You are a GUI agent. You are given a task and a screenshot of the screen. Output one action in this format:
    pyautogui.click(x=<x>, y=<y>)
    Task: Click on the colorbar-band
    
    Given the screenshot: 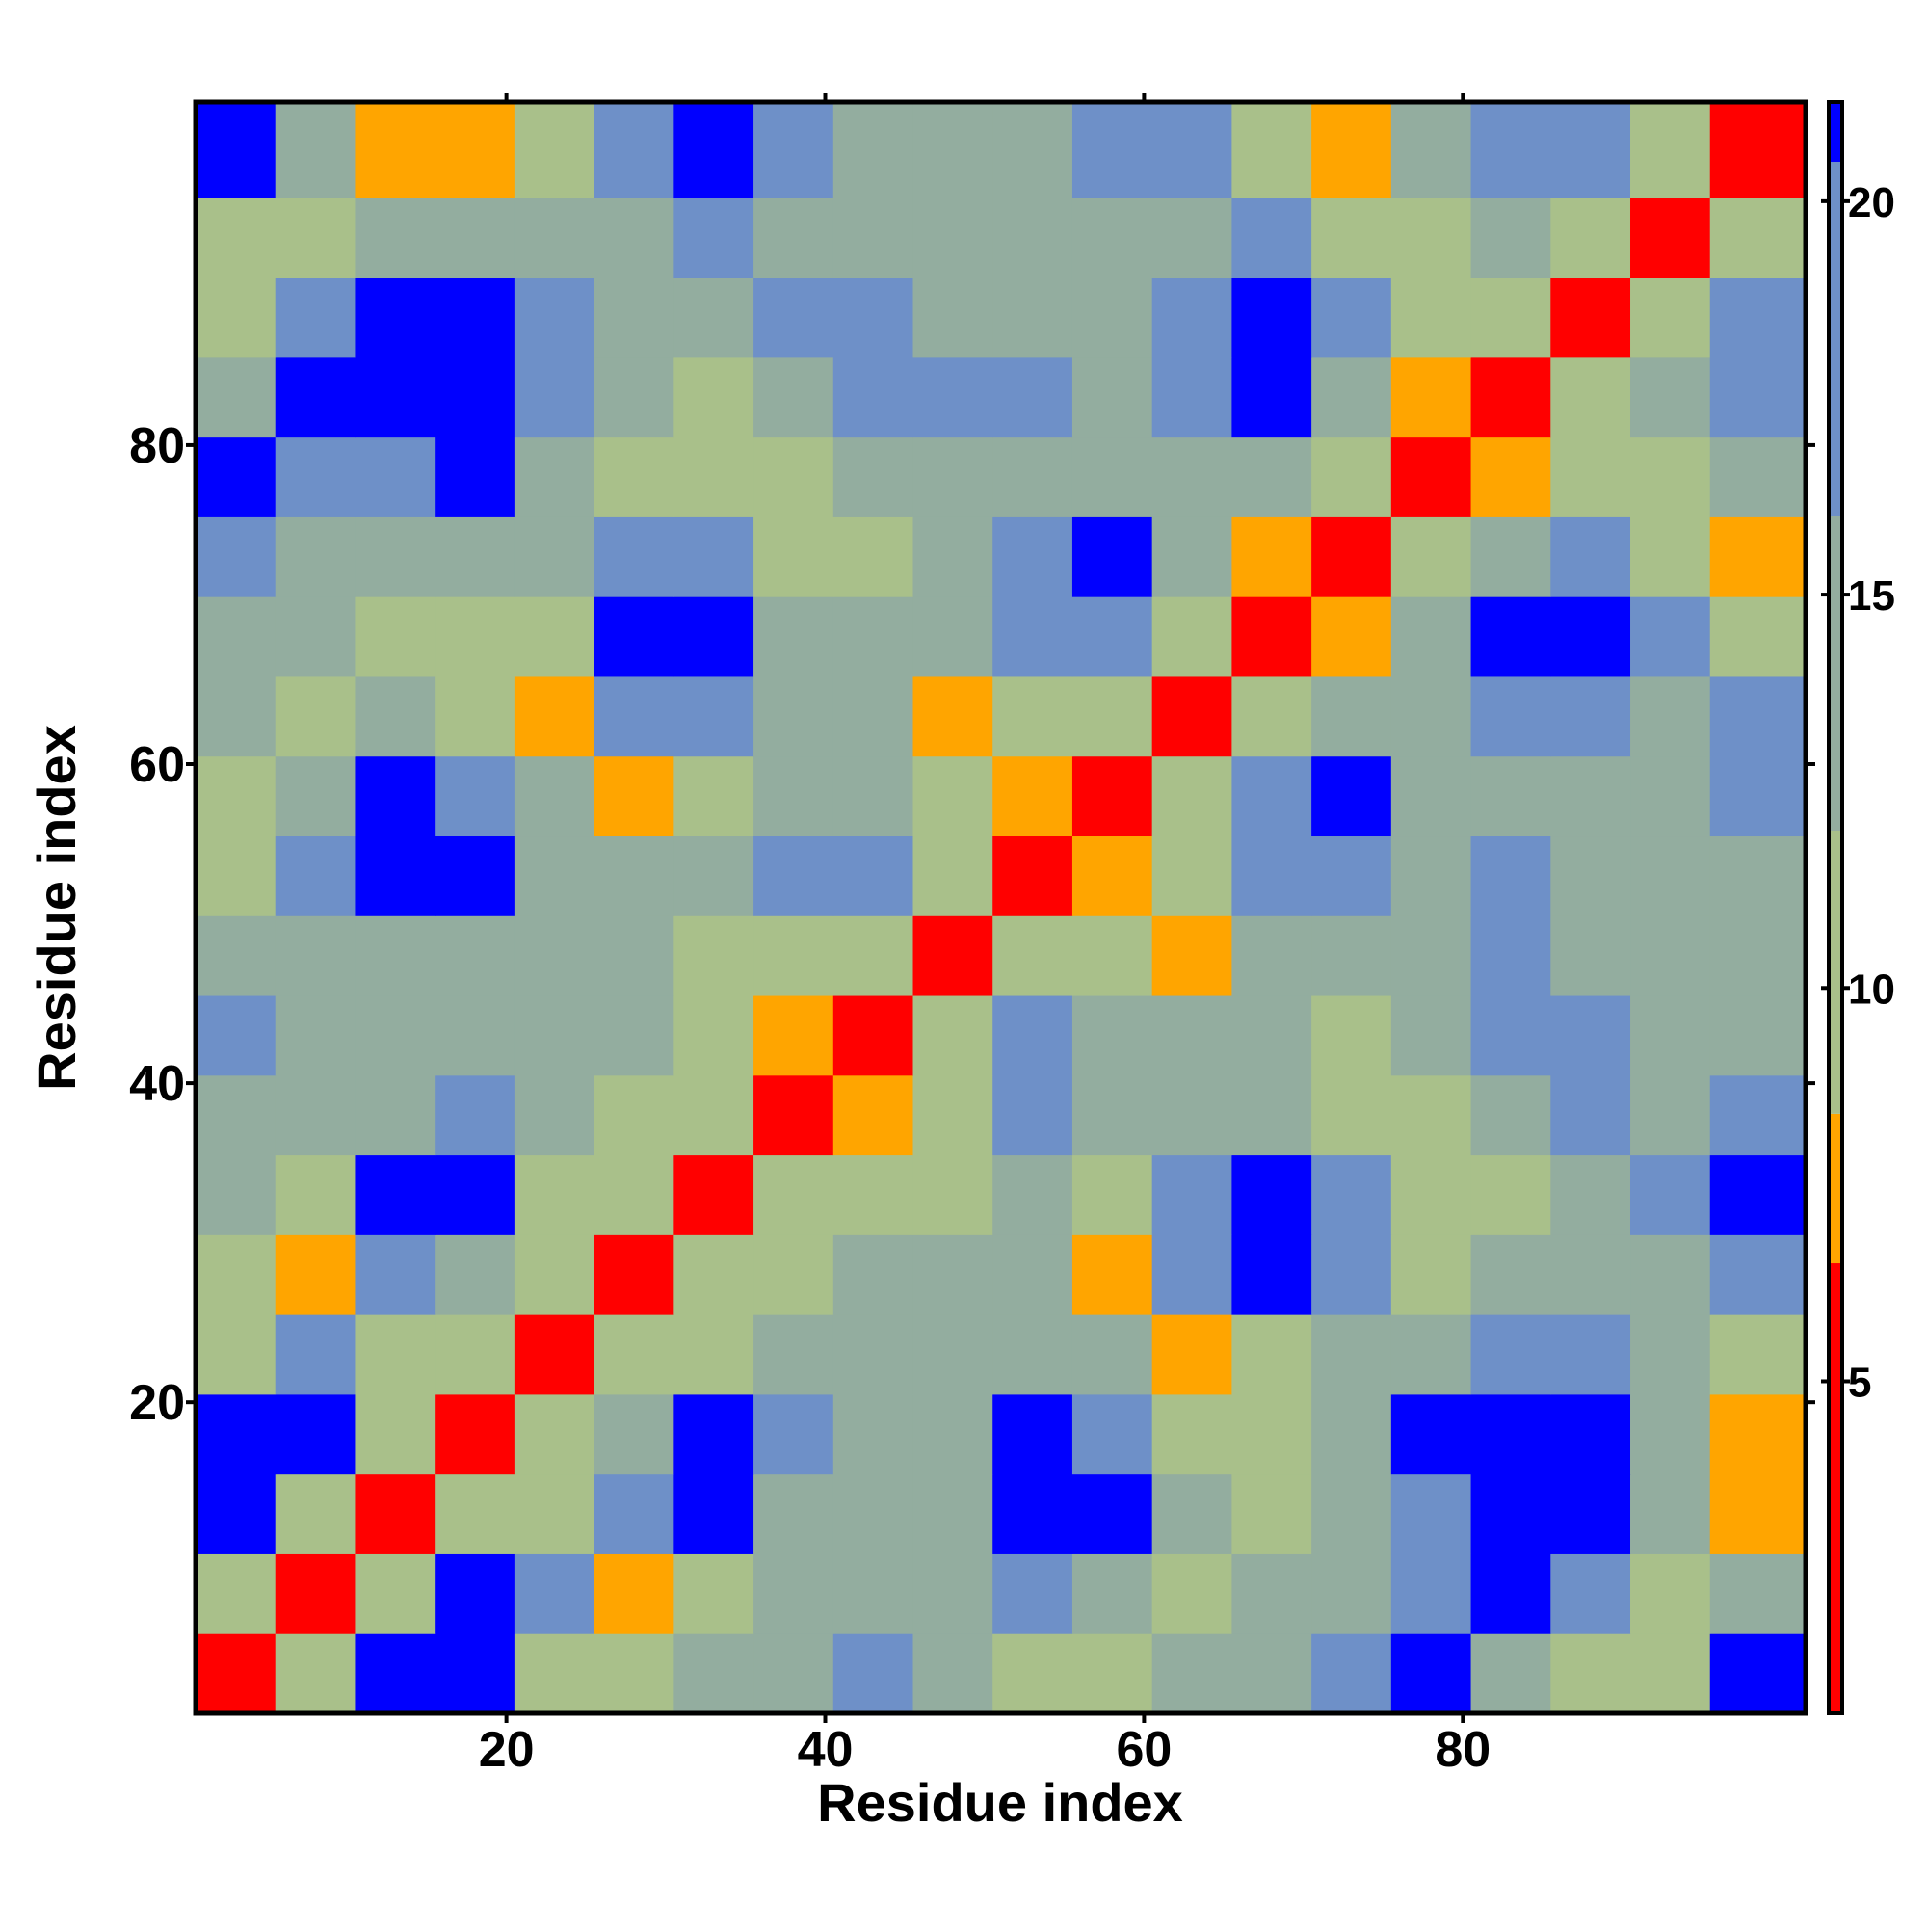 What is the action you would take?
    pyautogui.click(x=1835, y=673)
    